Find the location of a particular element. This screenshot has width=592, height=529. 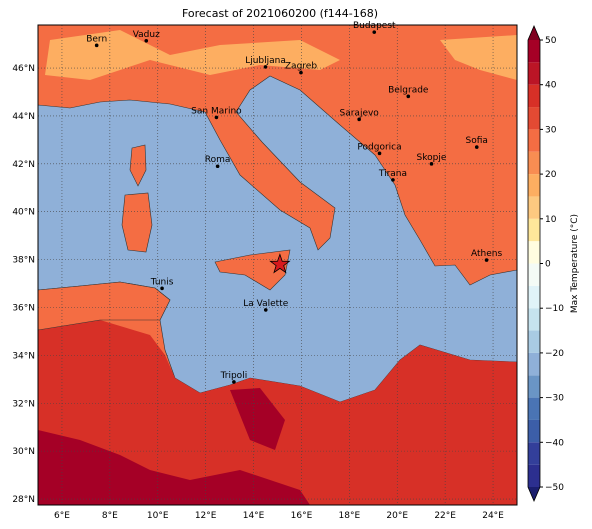

title: Forecast of 2021060200 (f144-168) is located at coordinates (280, 13).